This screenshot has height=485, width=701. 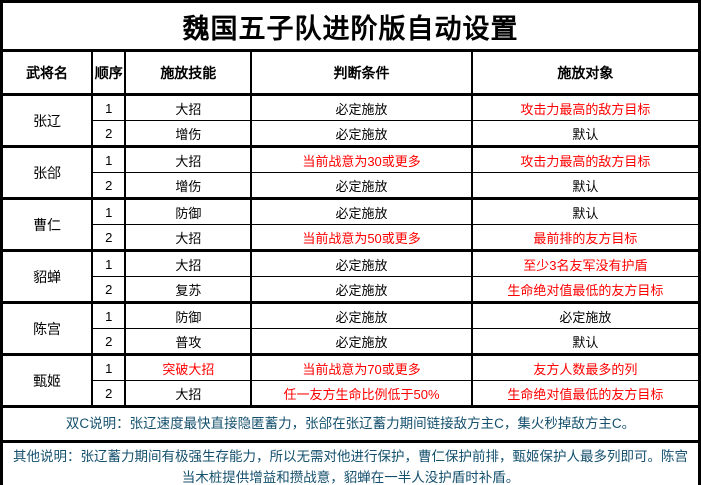 I want to click on condition-cell: 任一友方生命比例低于50%, so click(x=361, y=393).